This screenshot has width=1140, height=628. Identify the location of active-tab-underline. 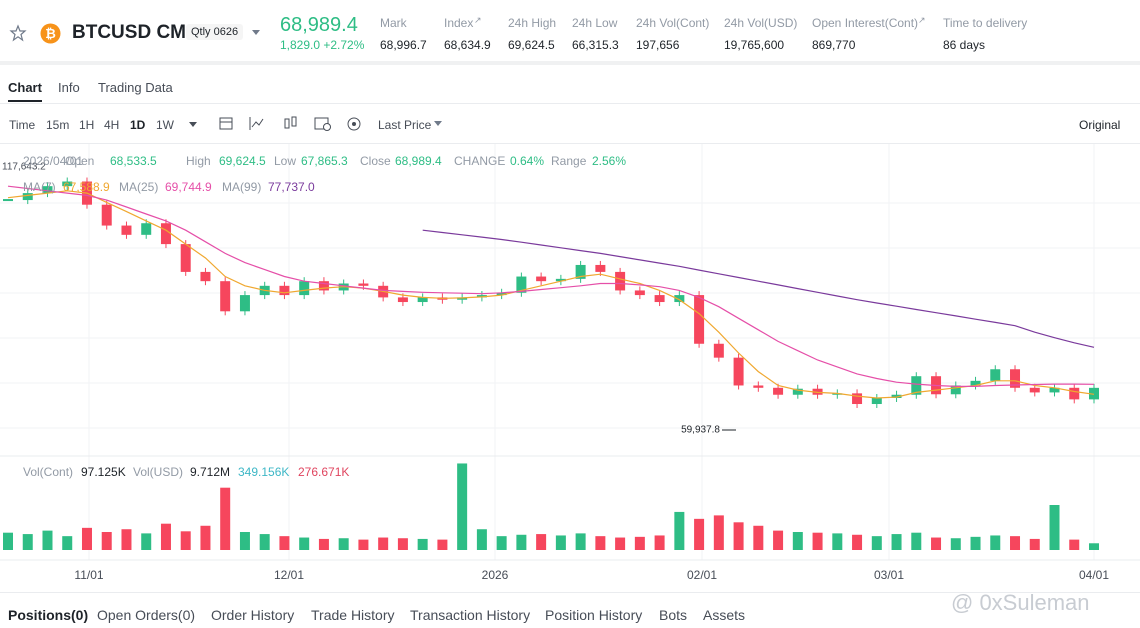
(25, 101).